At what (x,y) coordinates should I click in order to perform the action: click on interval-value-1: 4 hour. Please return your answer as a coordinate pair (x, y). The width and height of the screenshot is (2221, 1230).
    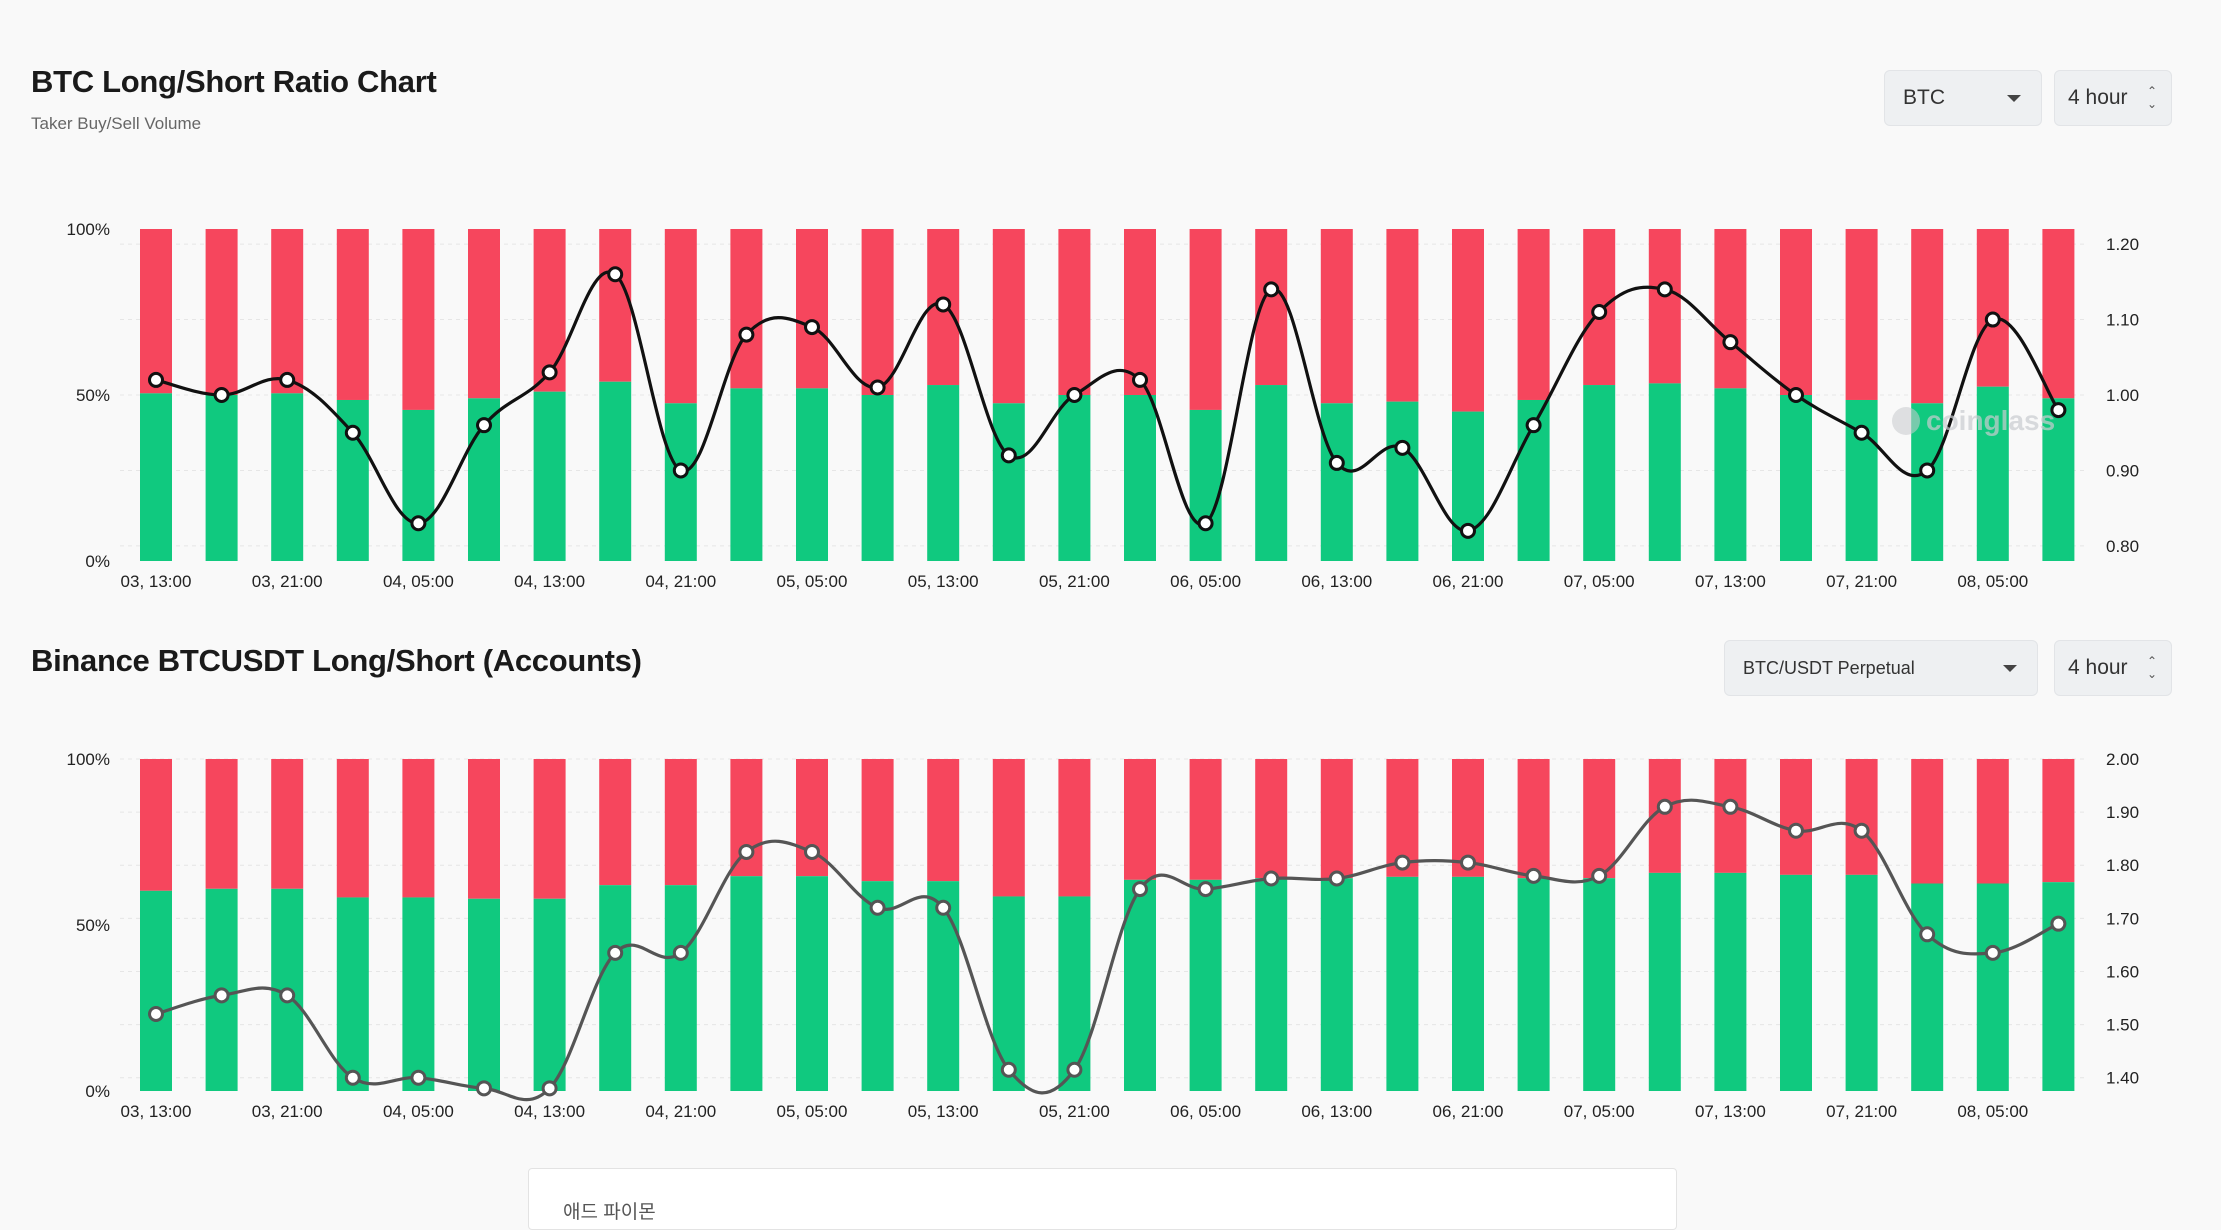
    Looking at the image, I should click on (2098, 97).